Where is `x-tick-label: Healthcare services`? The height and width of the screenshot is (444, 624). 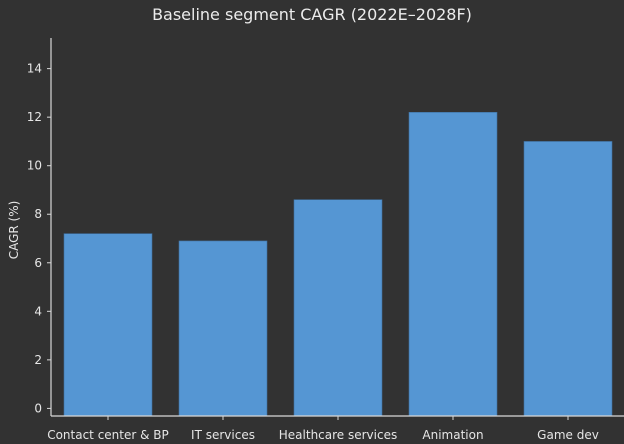 x-tick-label: Healthcare services is located at coordinates (338, 435).